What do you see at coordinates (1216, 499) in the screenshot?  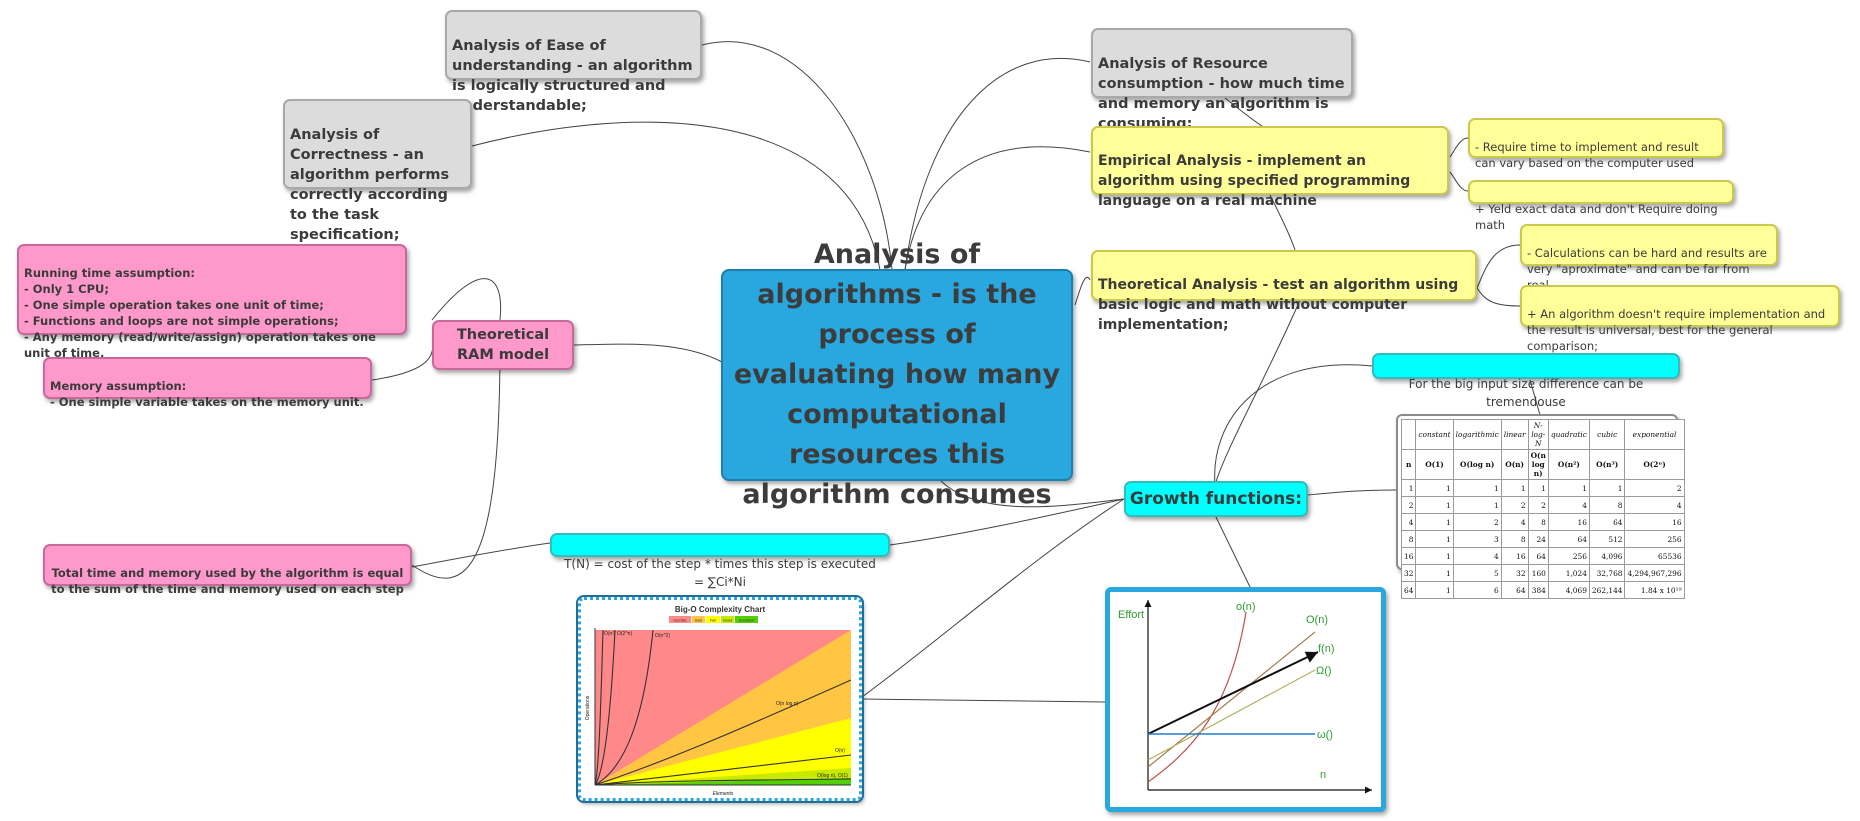 I see `node-growth-functions: Growth functions:` at bounding box center [1216, 499].